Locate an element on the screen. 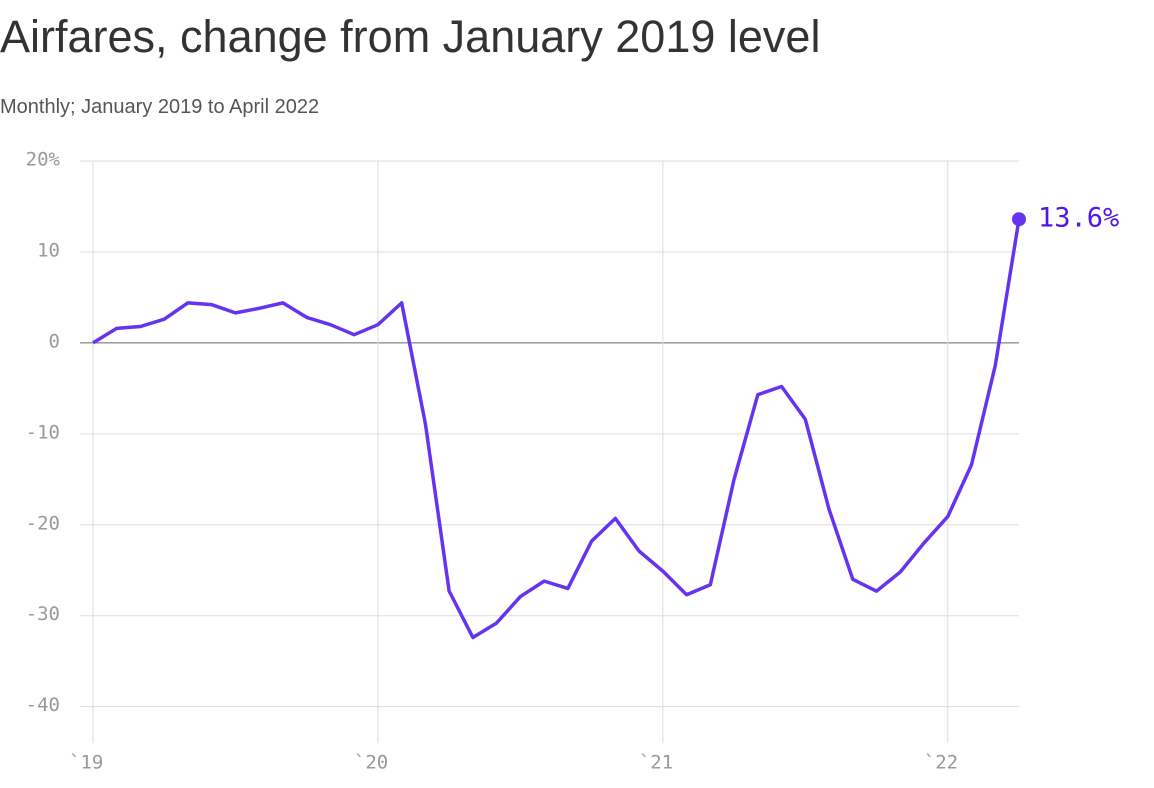  y-tick-label: 20% is located at coordinates (43, 160).